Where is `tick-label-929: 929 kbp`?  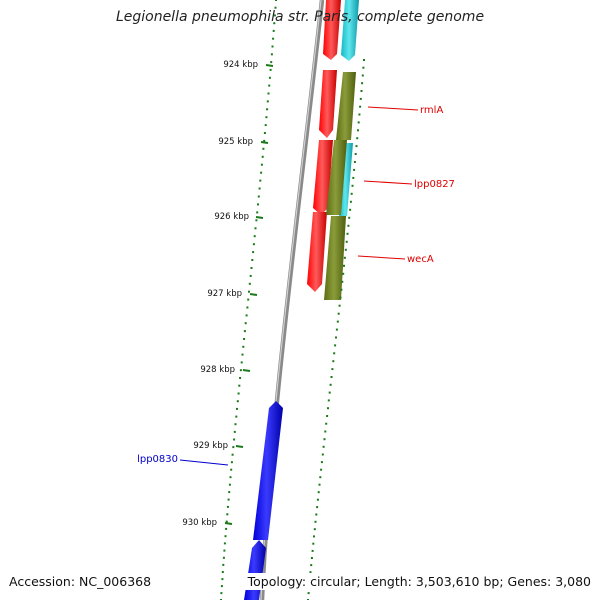
tick-label-929: 929 kbp is located at coordinates (210, 446).